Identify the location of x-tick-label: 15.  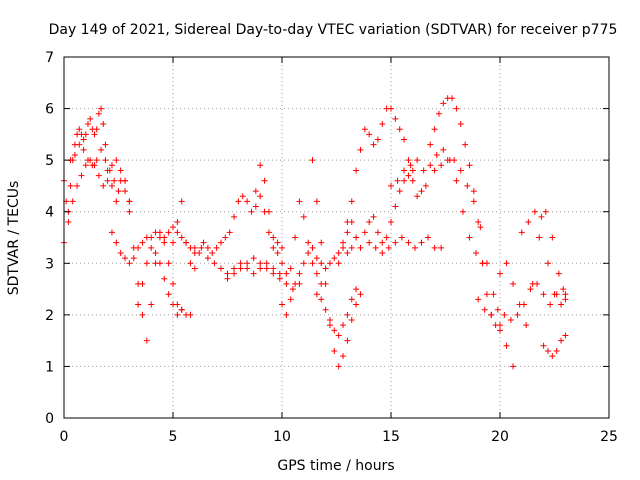
(391, 437).